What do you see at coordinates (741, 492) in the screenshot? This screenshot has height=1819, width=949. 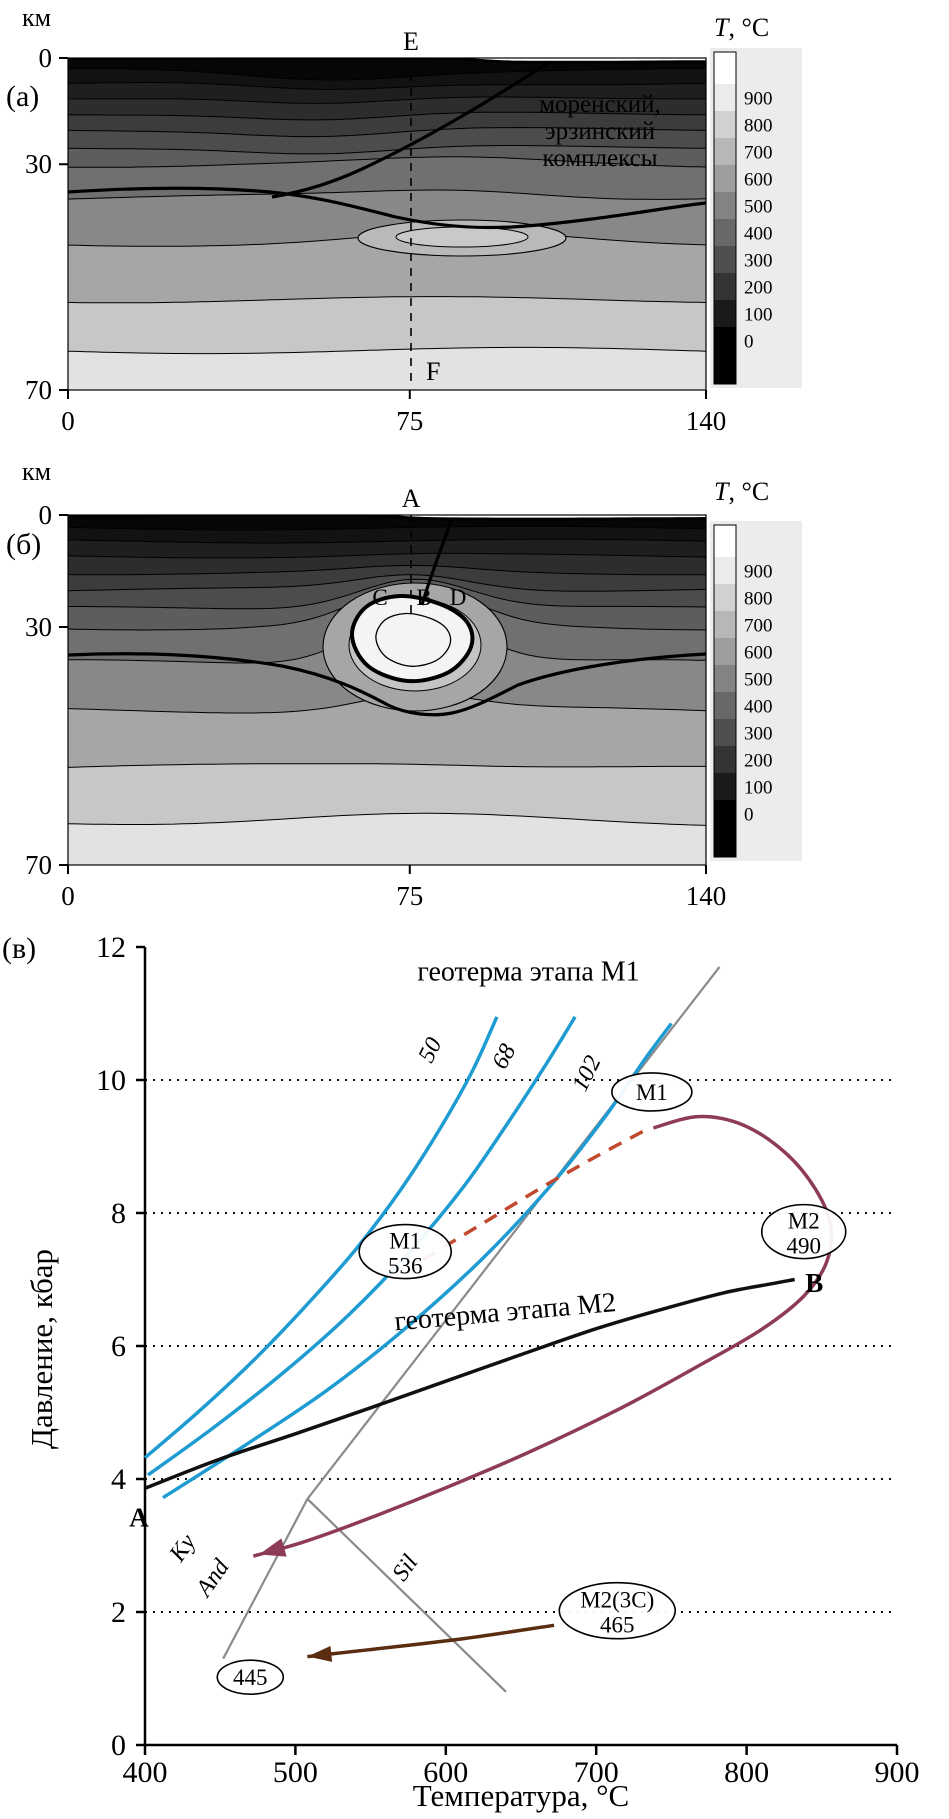 I see `colorbar-title-b: T, °C` at bounding box center [741, 492].